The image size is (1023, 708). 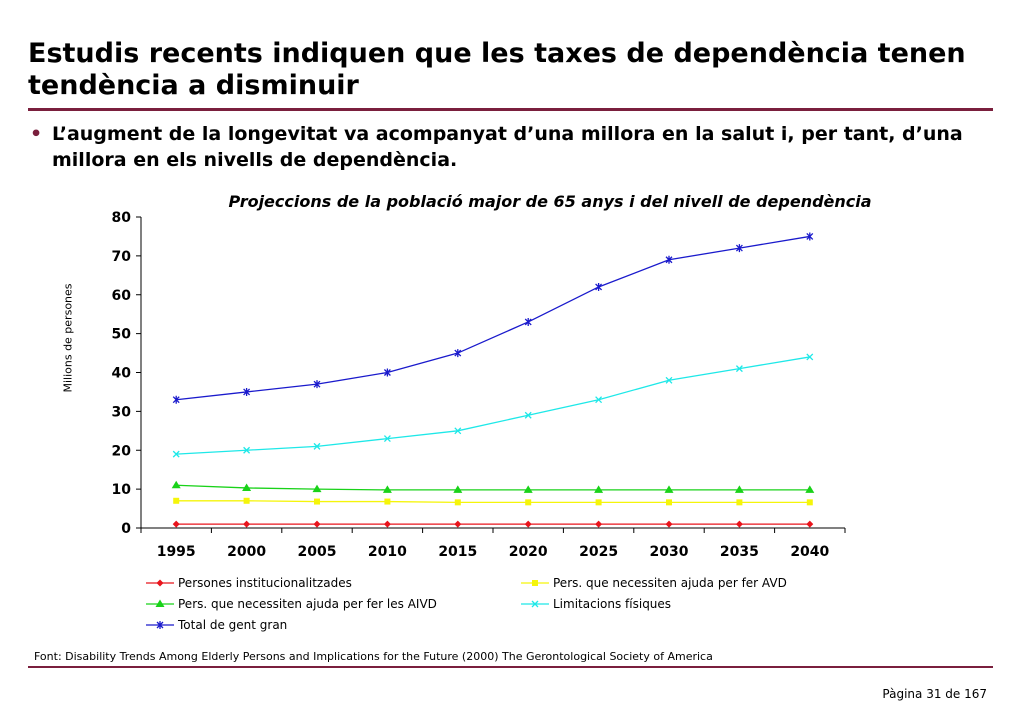 I want to click on y-tick-label: 20, so click(x=122, y=451).